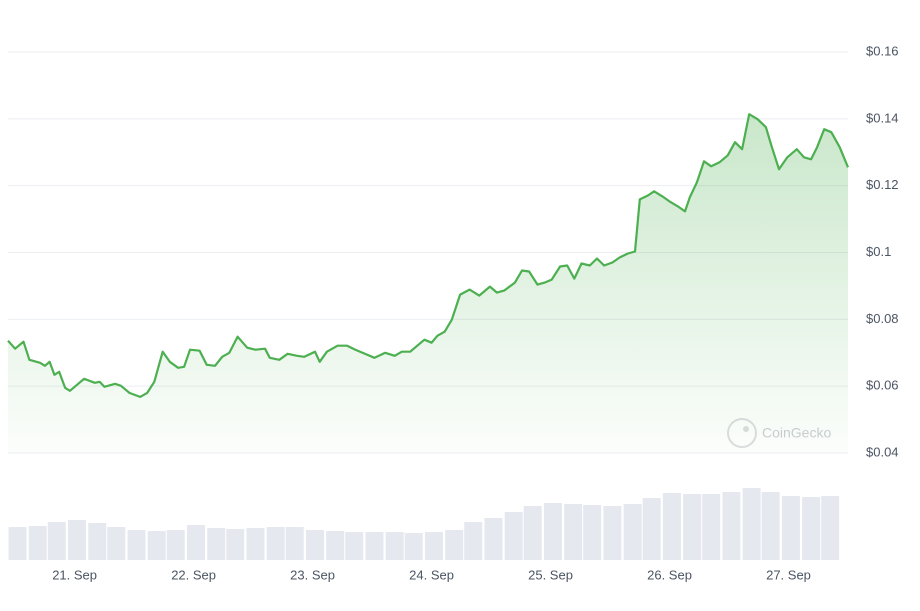  I want to click on y-tick-label: $0.14, so click(882, 117).